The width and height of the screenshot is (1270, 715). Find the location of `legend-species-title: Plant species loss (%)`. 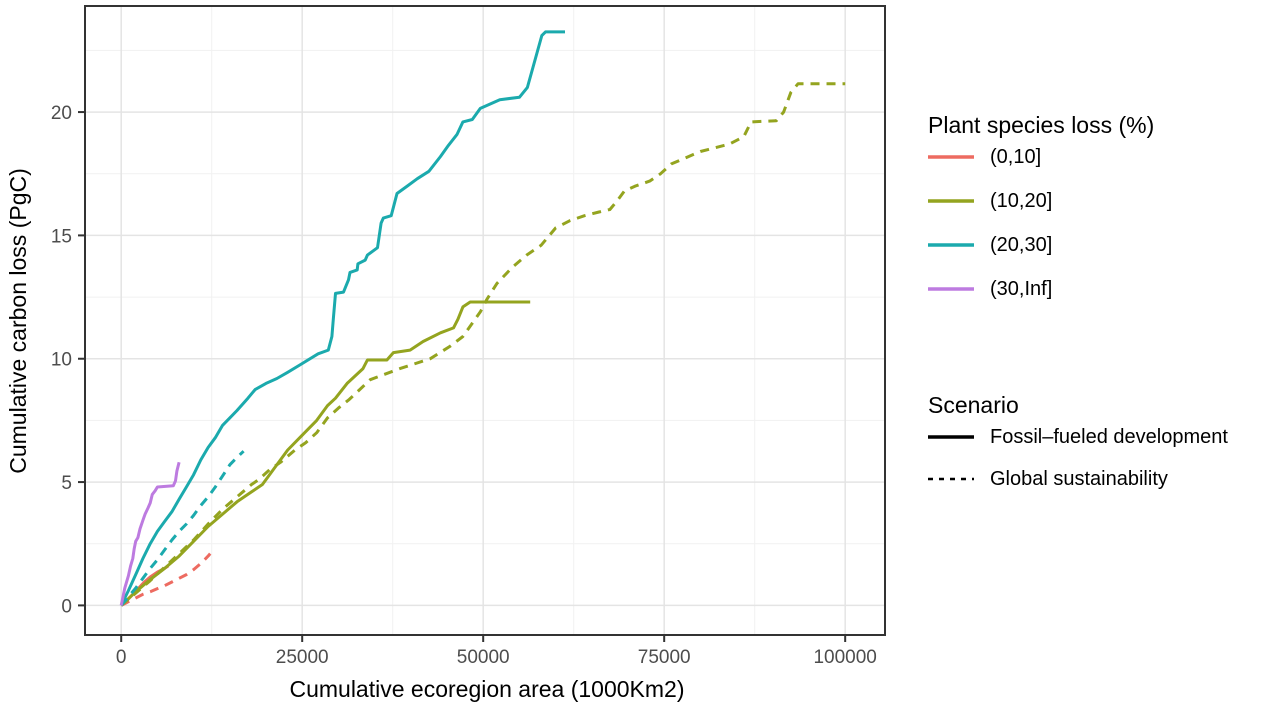

legend-species-title: Plant species loss (%) is located at coordinates (1041, 125).